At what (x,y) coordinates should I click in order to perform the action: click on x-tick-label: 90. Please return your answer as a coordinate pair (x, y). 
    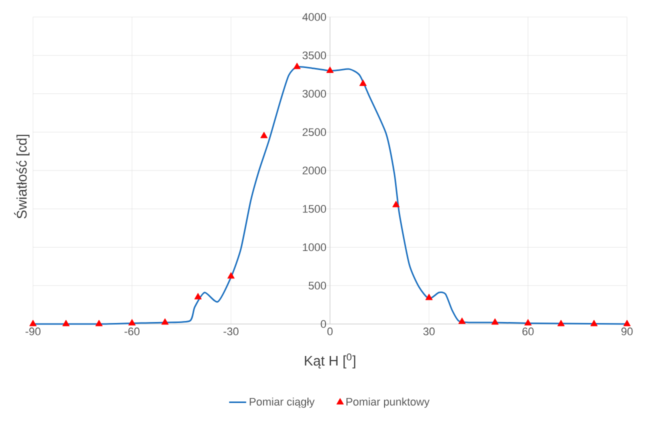
    Looking at the image, I should click on (627, 332).